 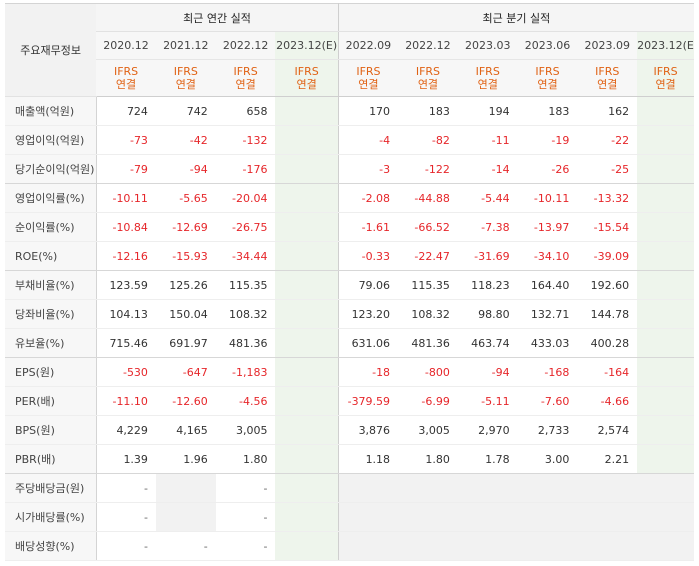 What do you see at coordinates (126, 401) in the screenshot?
I see `data-cell: -11.10` at bounding box center [126, 401].